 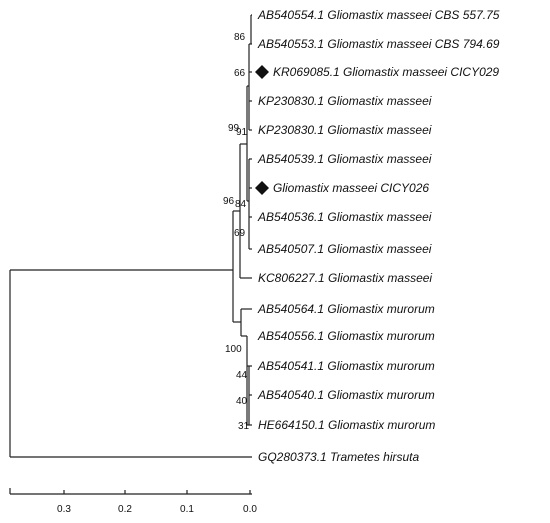 What do you see at coordinates (241, 204) in the screenshot?
I see `bootstrap-value: 84` at bounding box center [241, 204].